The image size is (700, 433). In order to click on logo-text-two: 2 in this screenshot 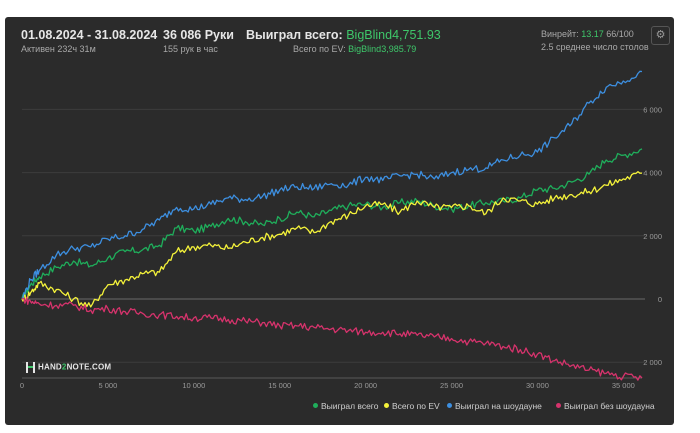, I will do `click(64, 367)`.